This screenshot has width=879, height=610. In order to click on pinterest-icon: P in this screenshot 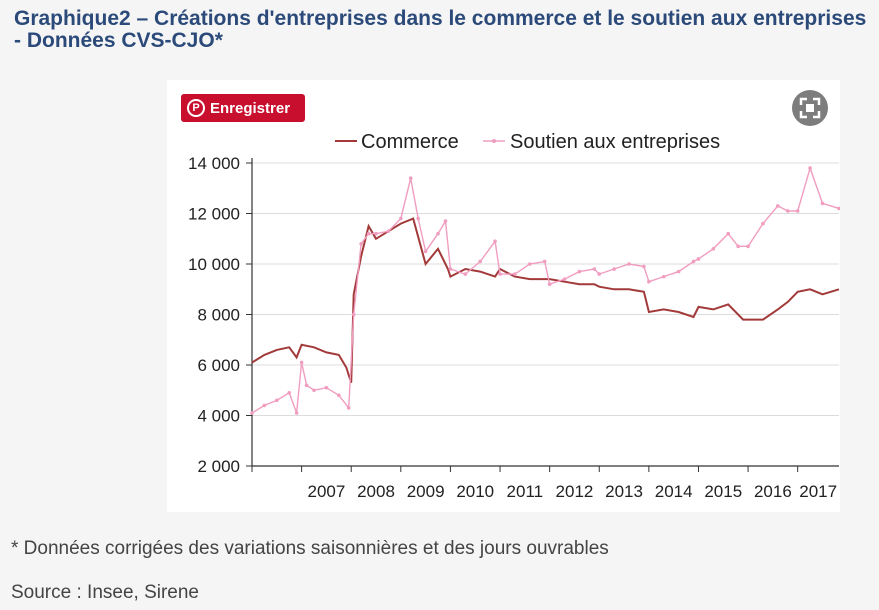, I will do `click(196, 108)`.